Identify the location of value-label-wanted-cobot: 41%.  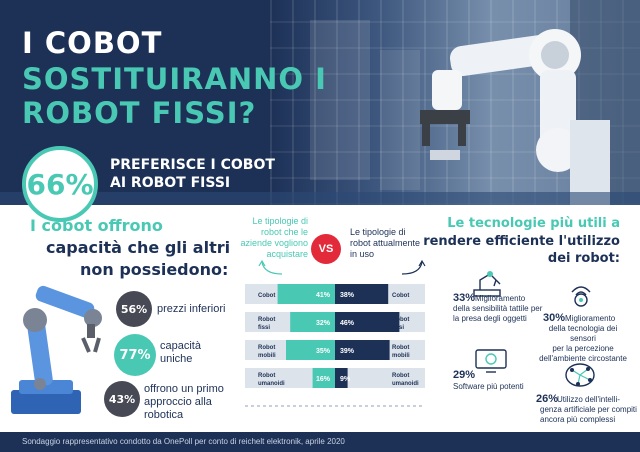
(323, 295).